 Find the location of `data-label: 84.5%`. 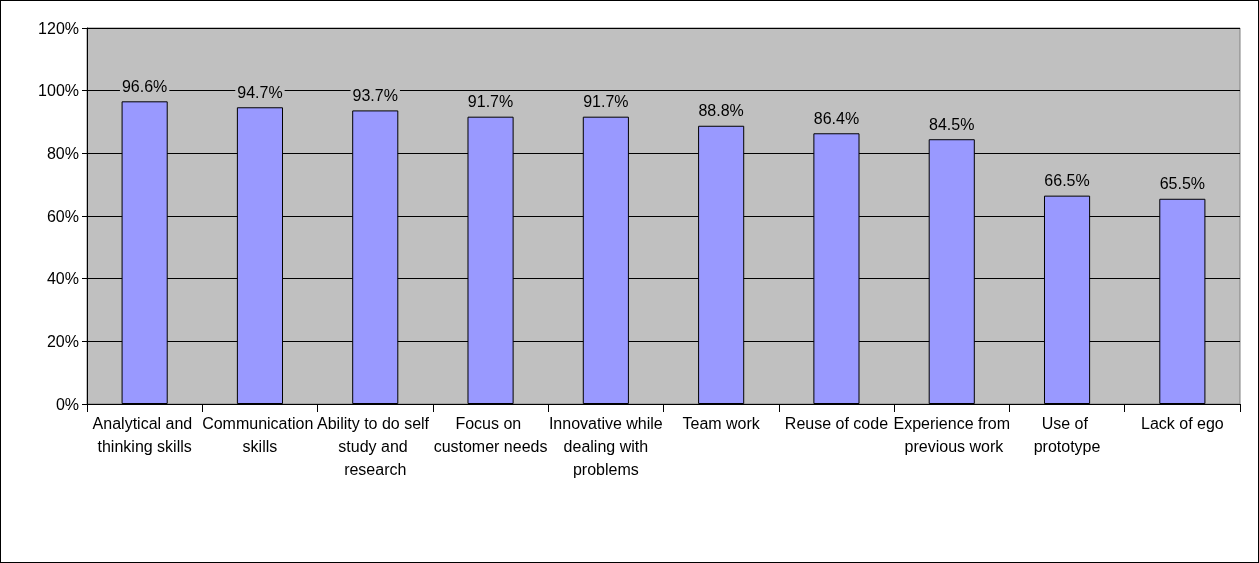

data-label: 84.5% is located at coordinates (952, 124).